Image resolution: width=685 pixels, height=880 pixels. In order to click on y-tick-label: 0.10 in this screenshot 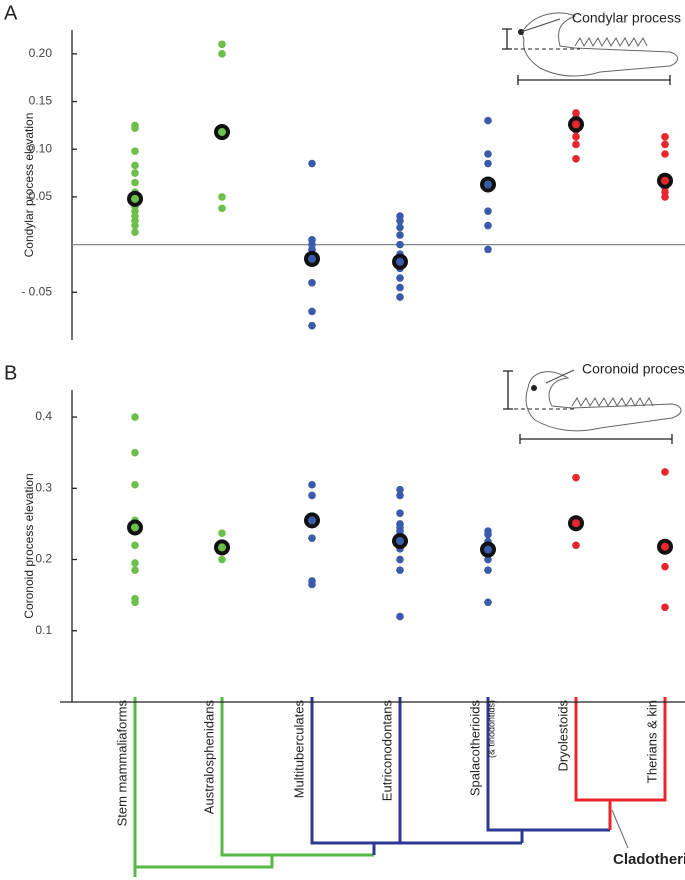, I will do `click(41, 148)`.